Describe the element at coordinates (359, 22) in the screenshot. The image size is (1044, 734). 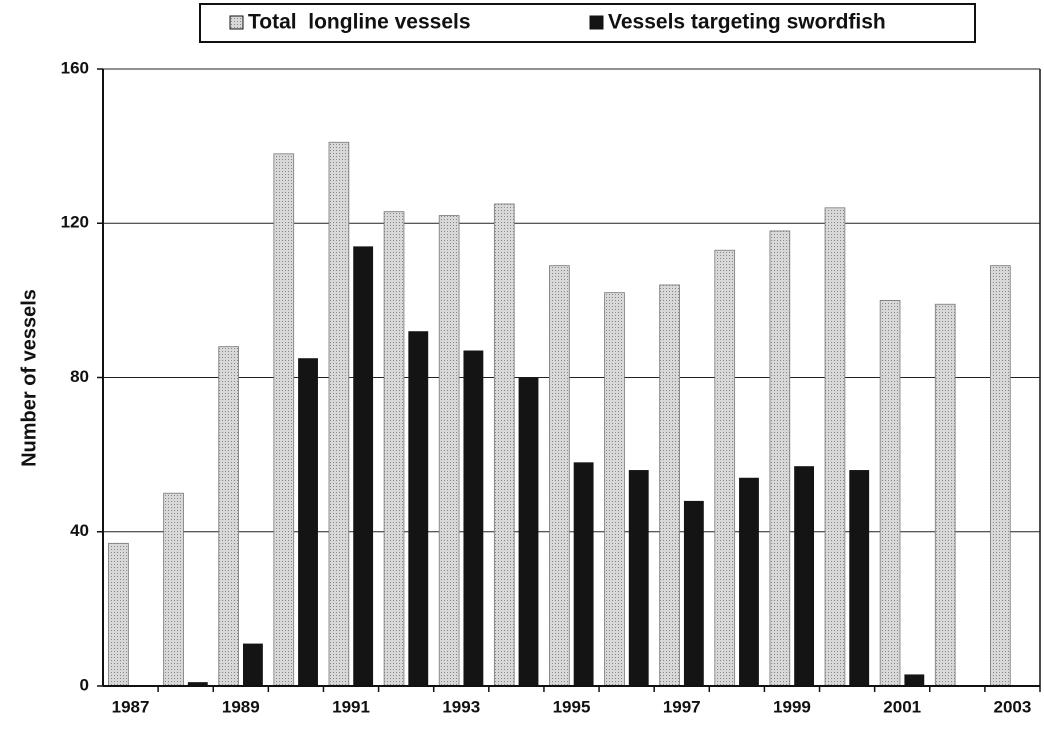
I see `legend-label: Total longline vessels` at that location.